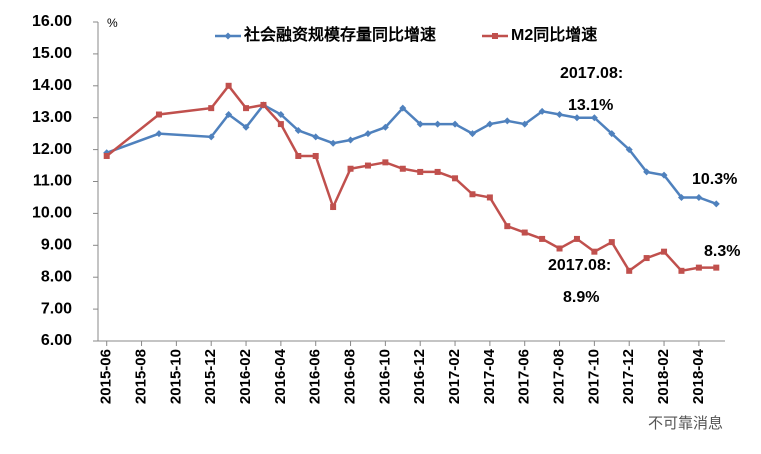 This screenshot has height=454, width=761. Describe the element at coordinates (419, 376) in the screenshot. I see `x-tick-label: 2016-12` at that location.